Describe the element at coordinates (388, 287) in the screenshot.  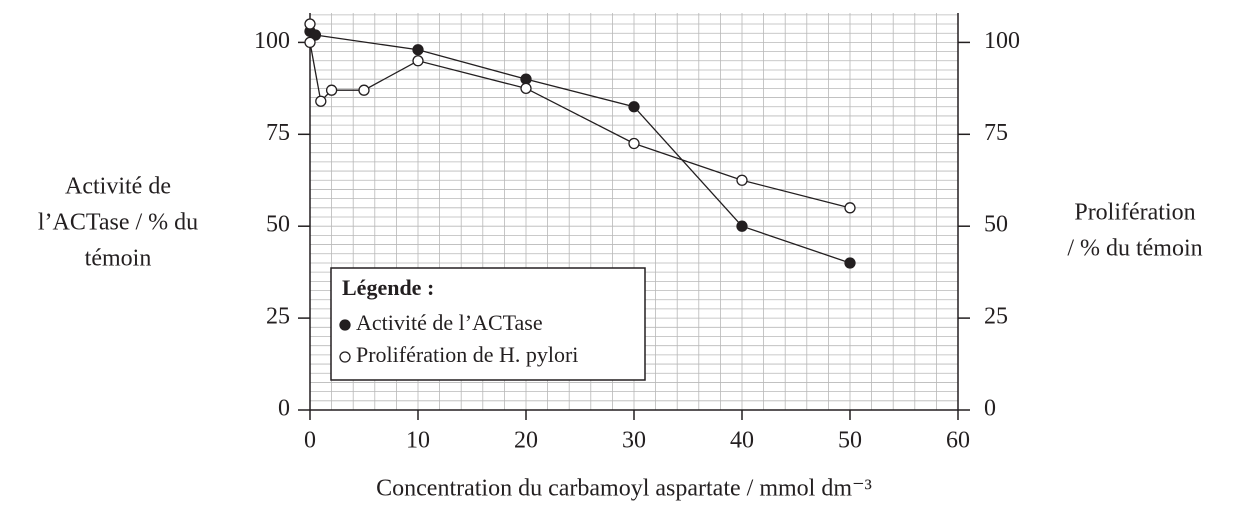
I see `legend-title: Légende :` at that location.